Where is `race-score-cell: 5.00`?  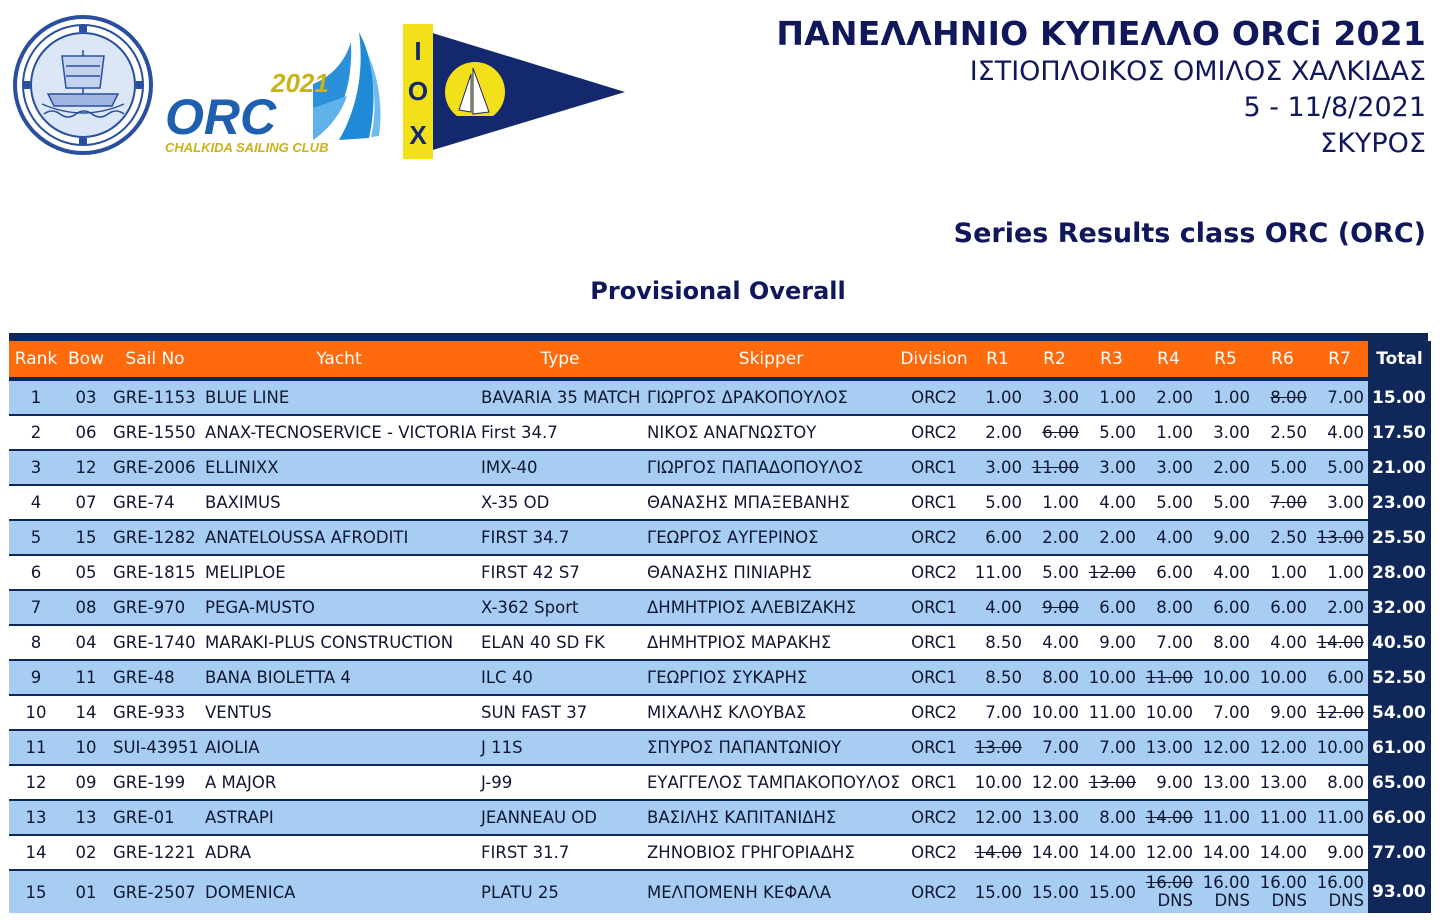 race-score-cell: 5.00 is located at coordinates (1168, 502).